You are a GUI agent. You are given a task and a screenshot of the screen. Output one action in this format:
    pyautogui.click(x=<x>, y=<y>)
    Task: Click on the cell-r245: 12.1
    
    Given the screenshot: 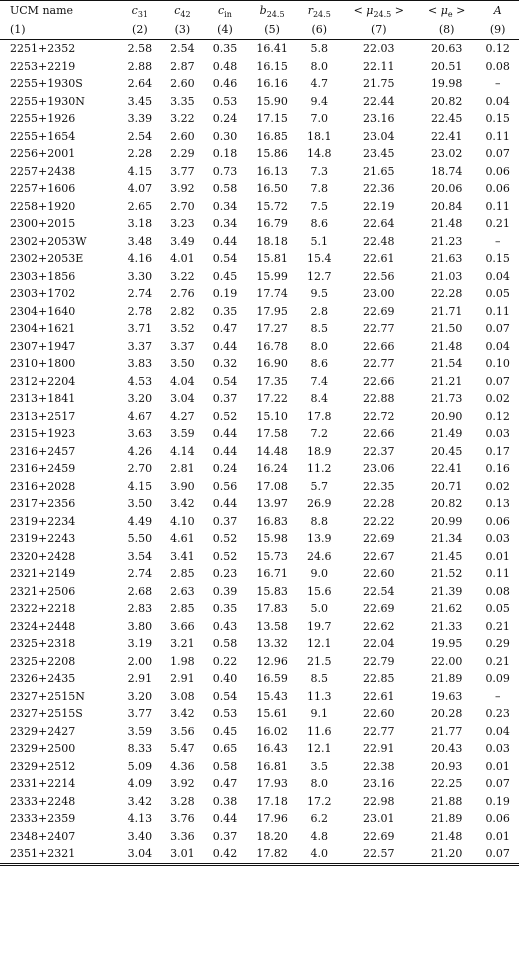 What is the action you would take?
    pyautogui.click(x=319, y=748)
    